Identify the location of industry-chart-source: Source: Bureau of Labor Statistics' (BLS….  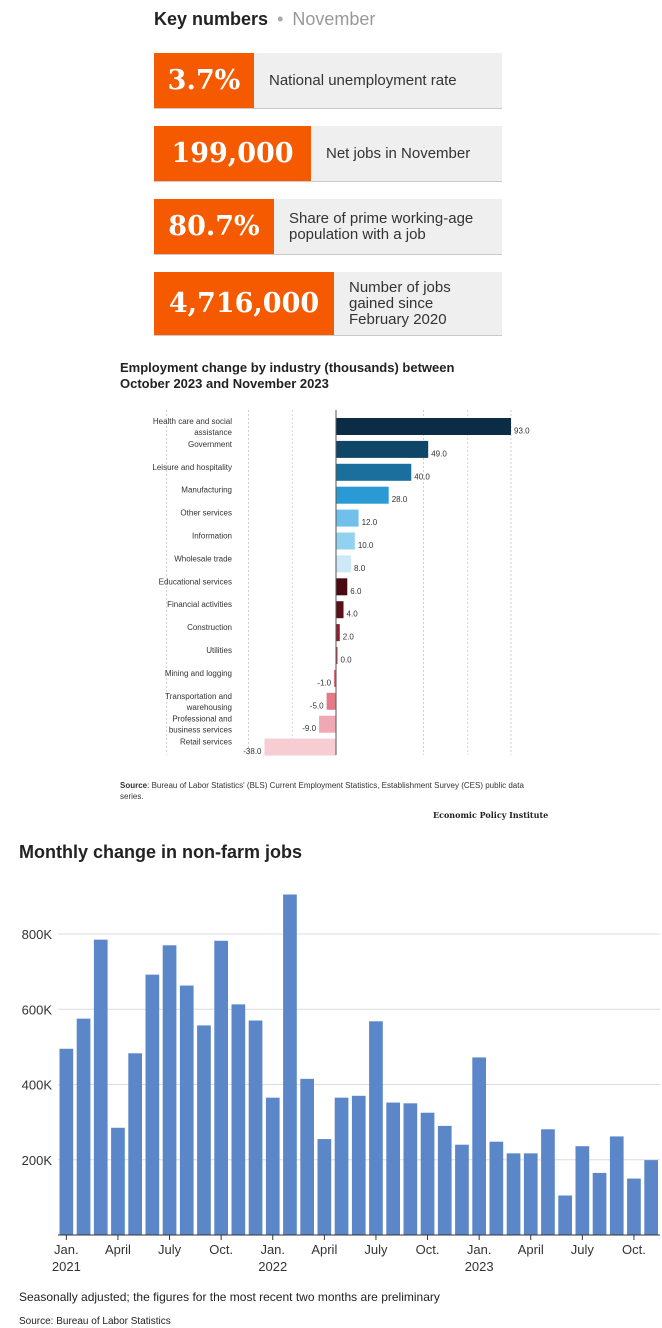
(330, 791).